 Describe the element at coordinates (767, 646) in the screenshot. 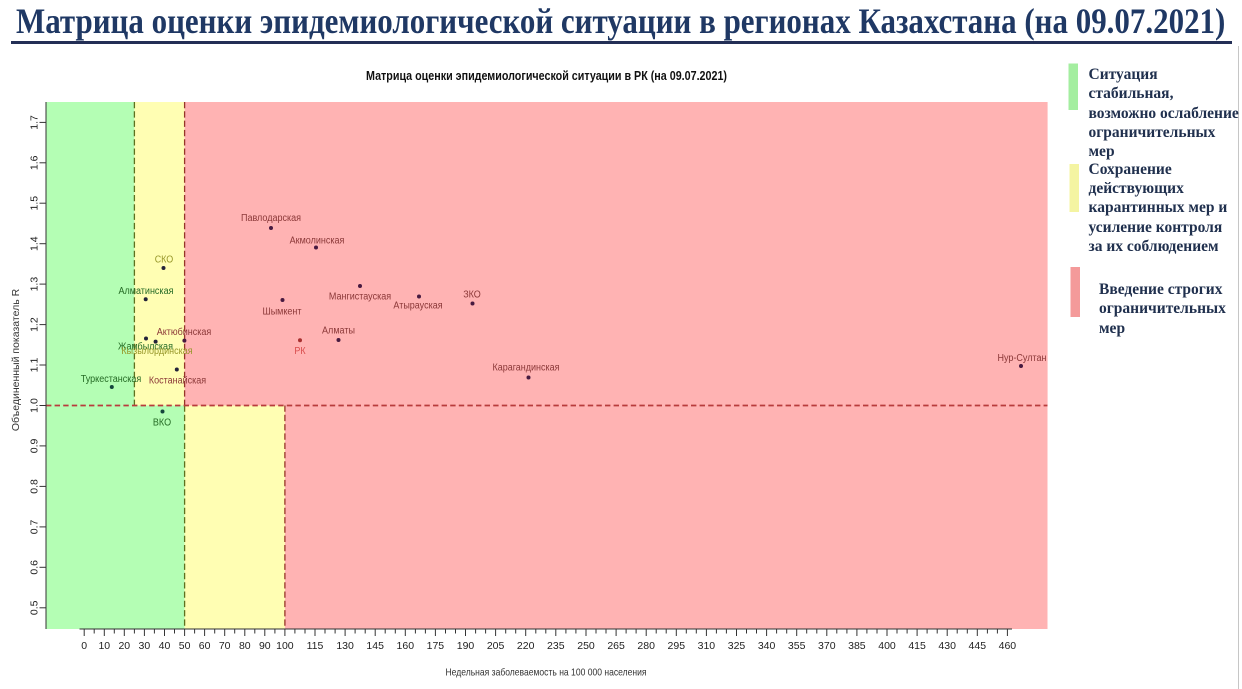

I see `svg-text: 340` at that location.